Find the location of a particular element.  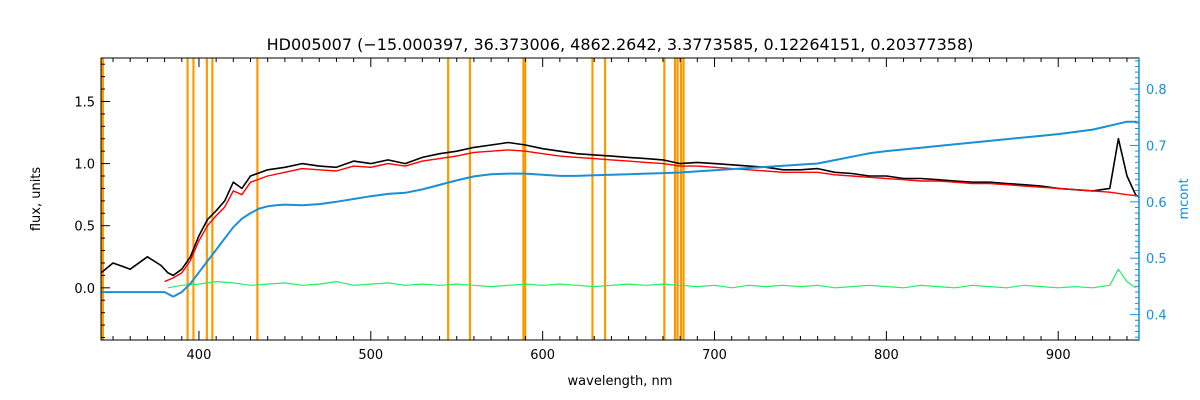

series-line-residual is located at coordinates (651, 278).